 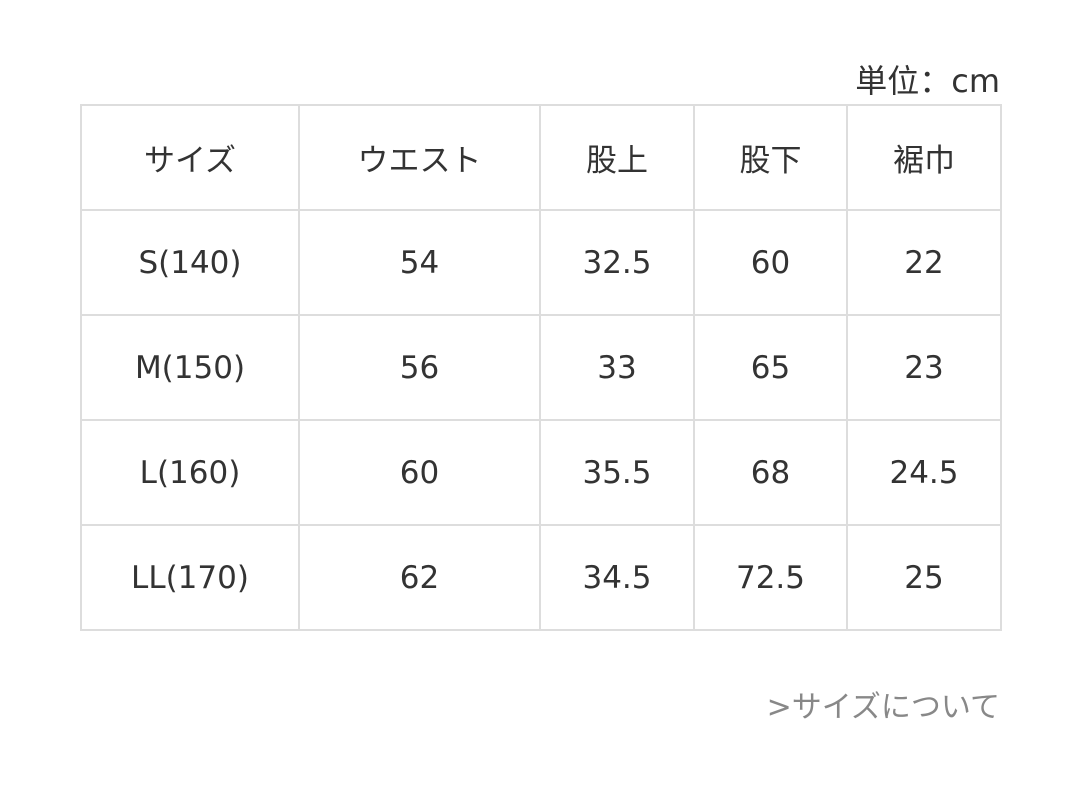 I want to click on size-cell: L(160), so click(x=190, y=472).